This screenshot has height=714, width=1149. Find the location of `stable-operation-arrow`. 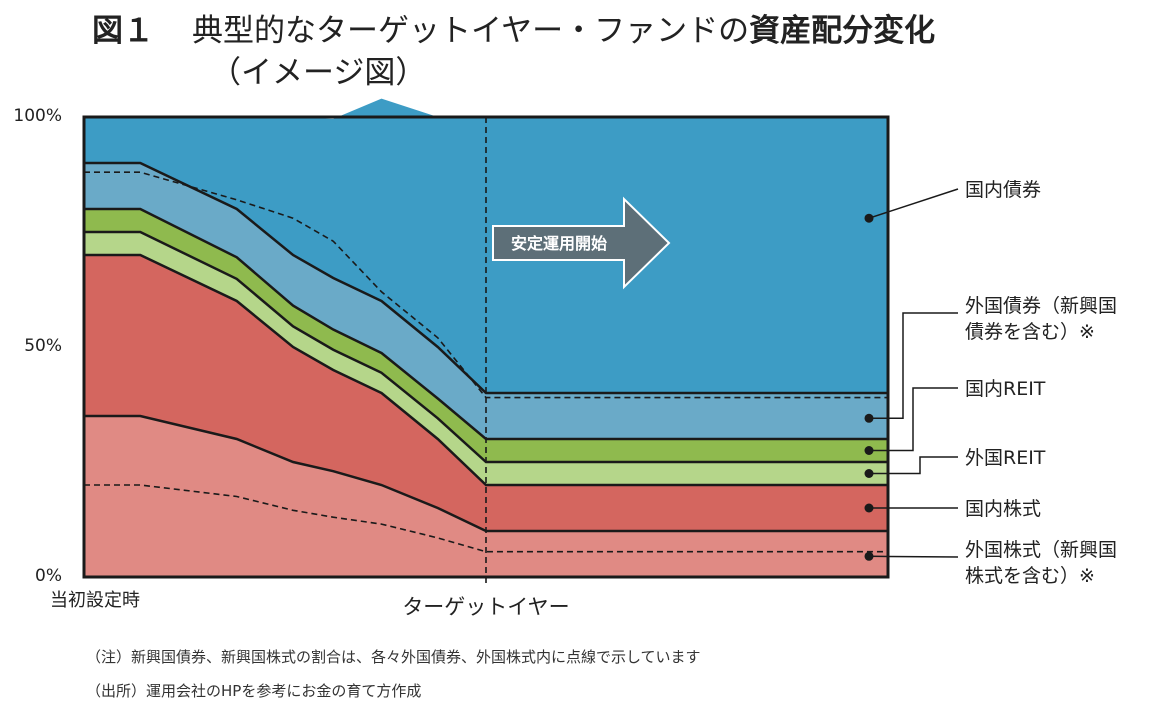

stable-operation-arrow is located at coordinates (581, 243).